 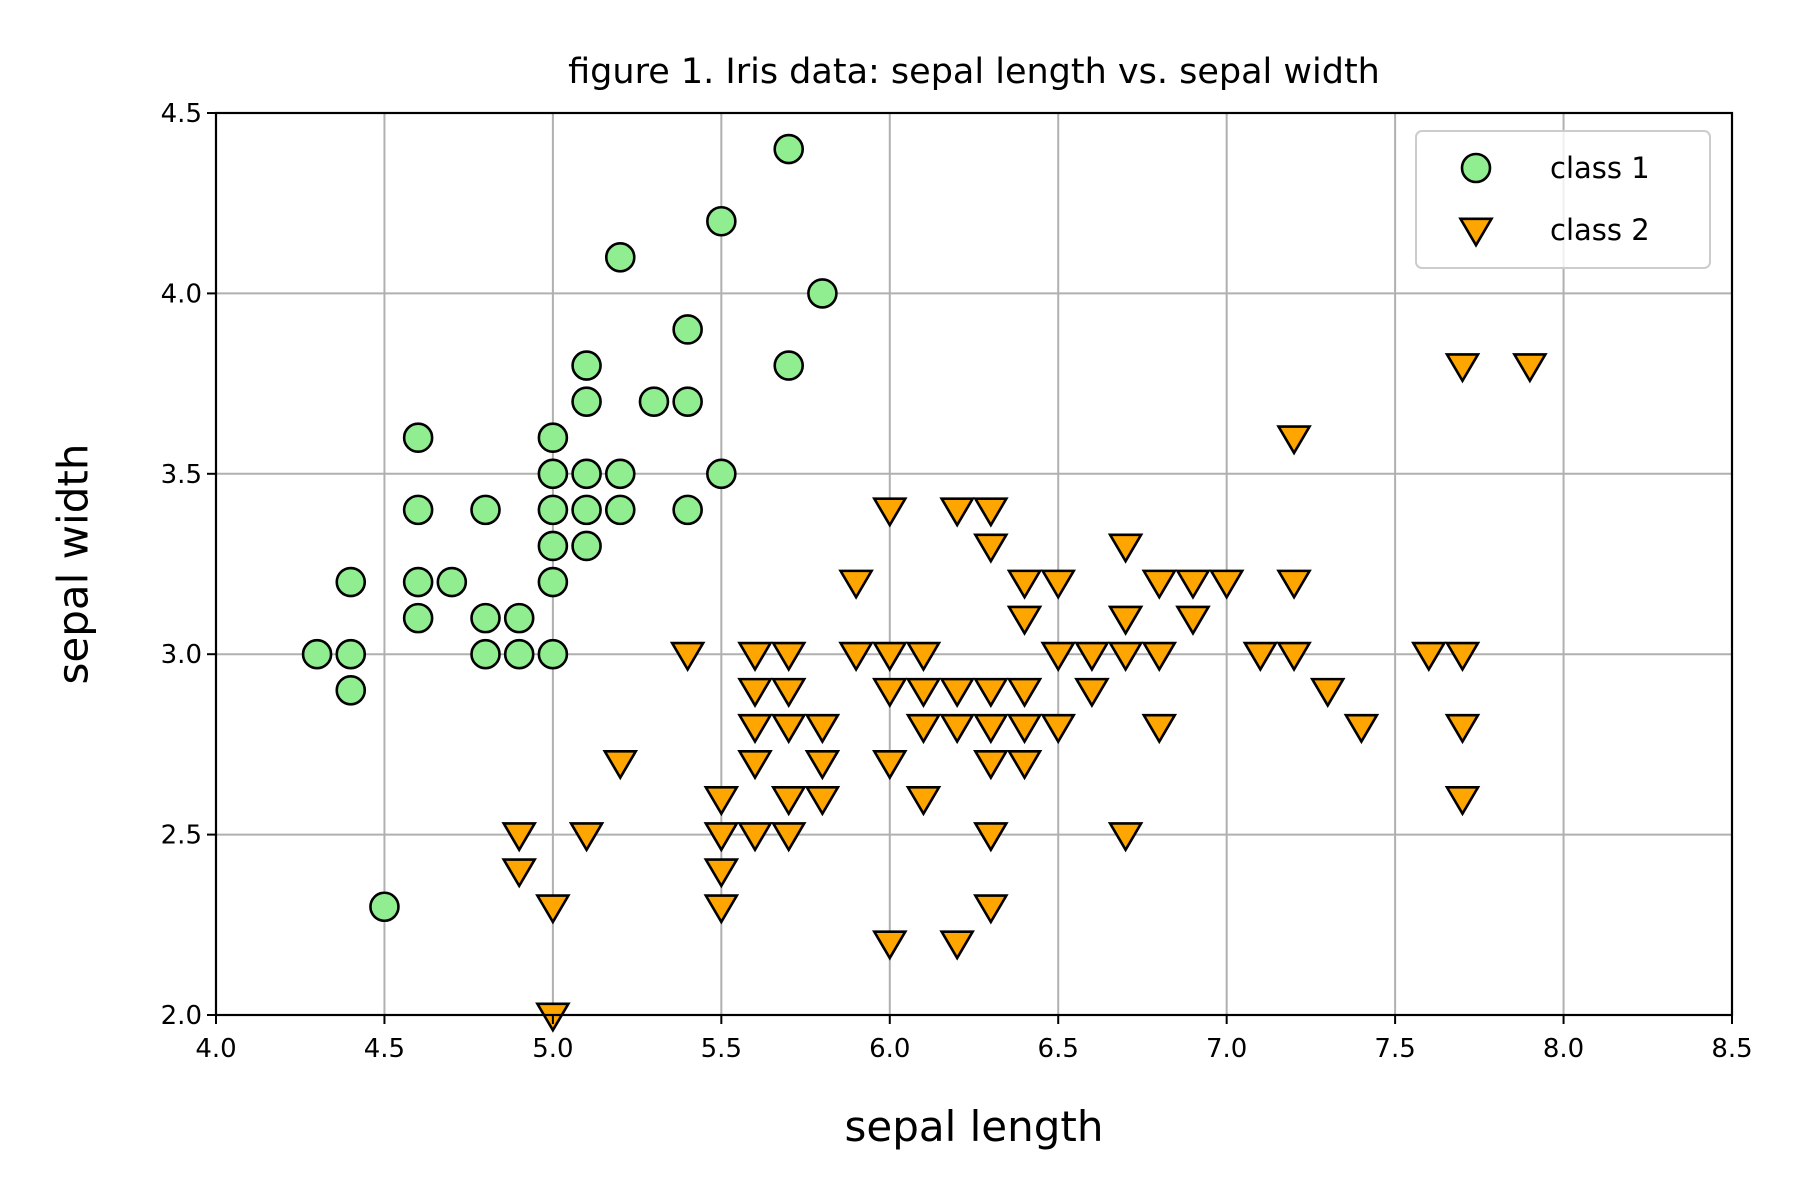 I want to click on legend-circle-icon, so click(x=1476, y=168).